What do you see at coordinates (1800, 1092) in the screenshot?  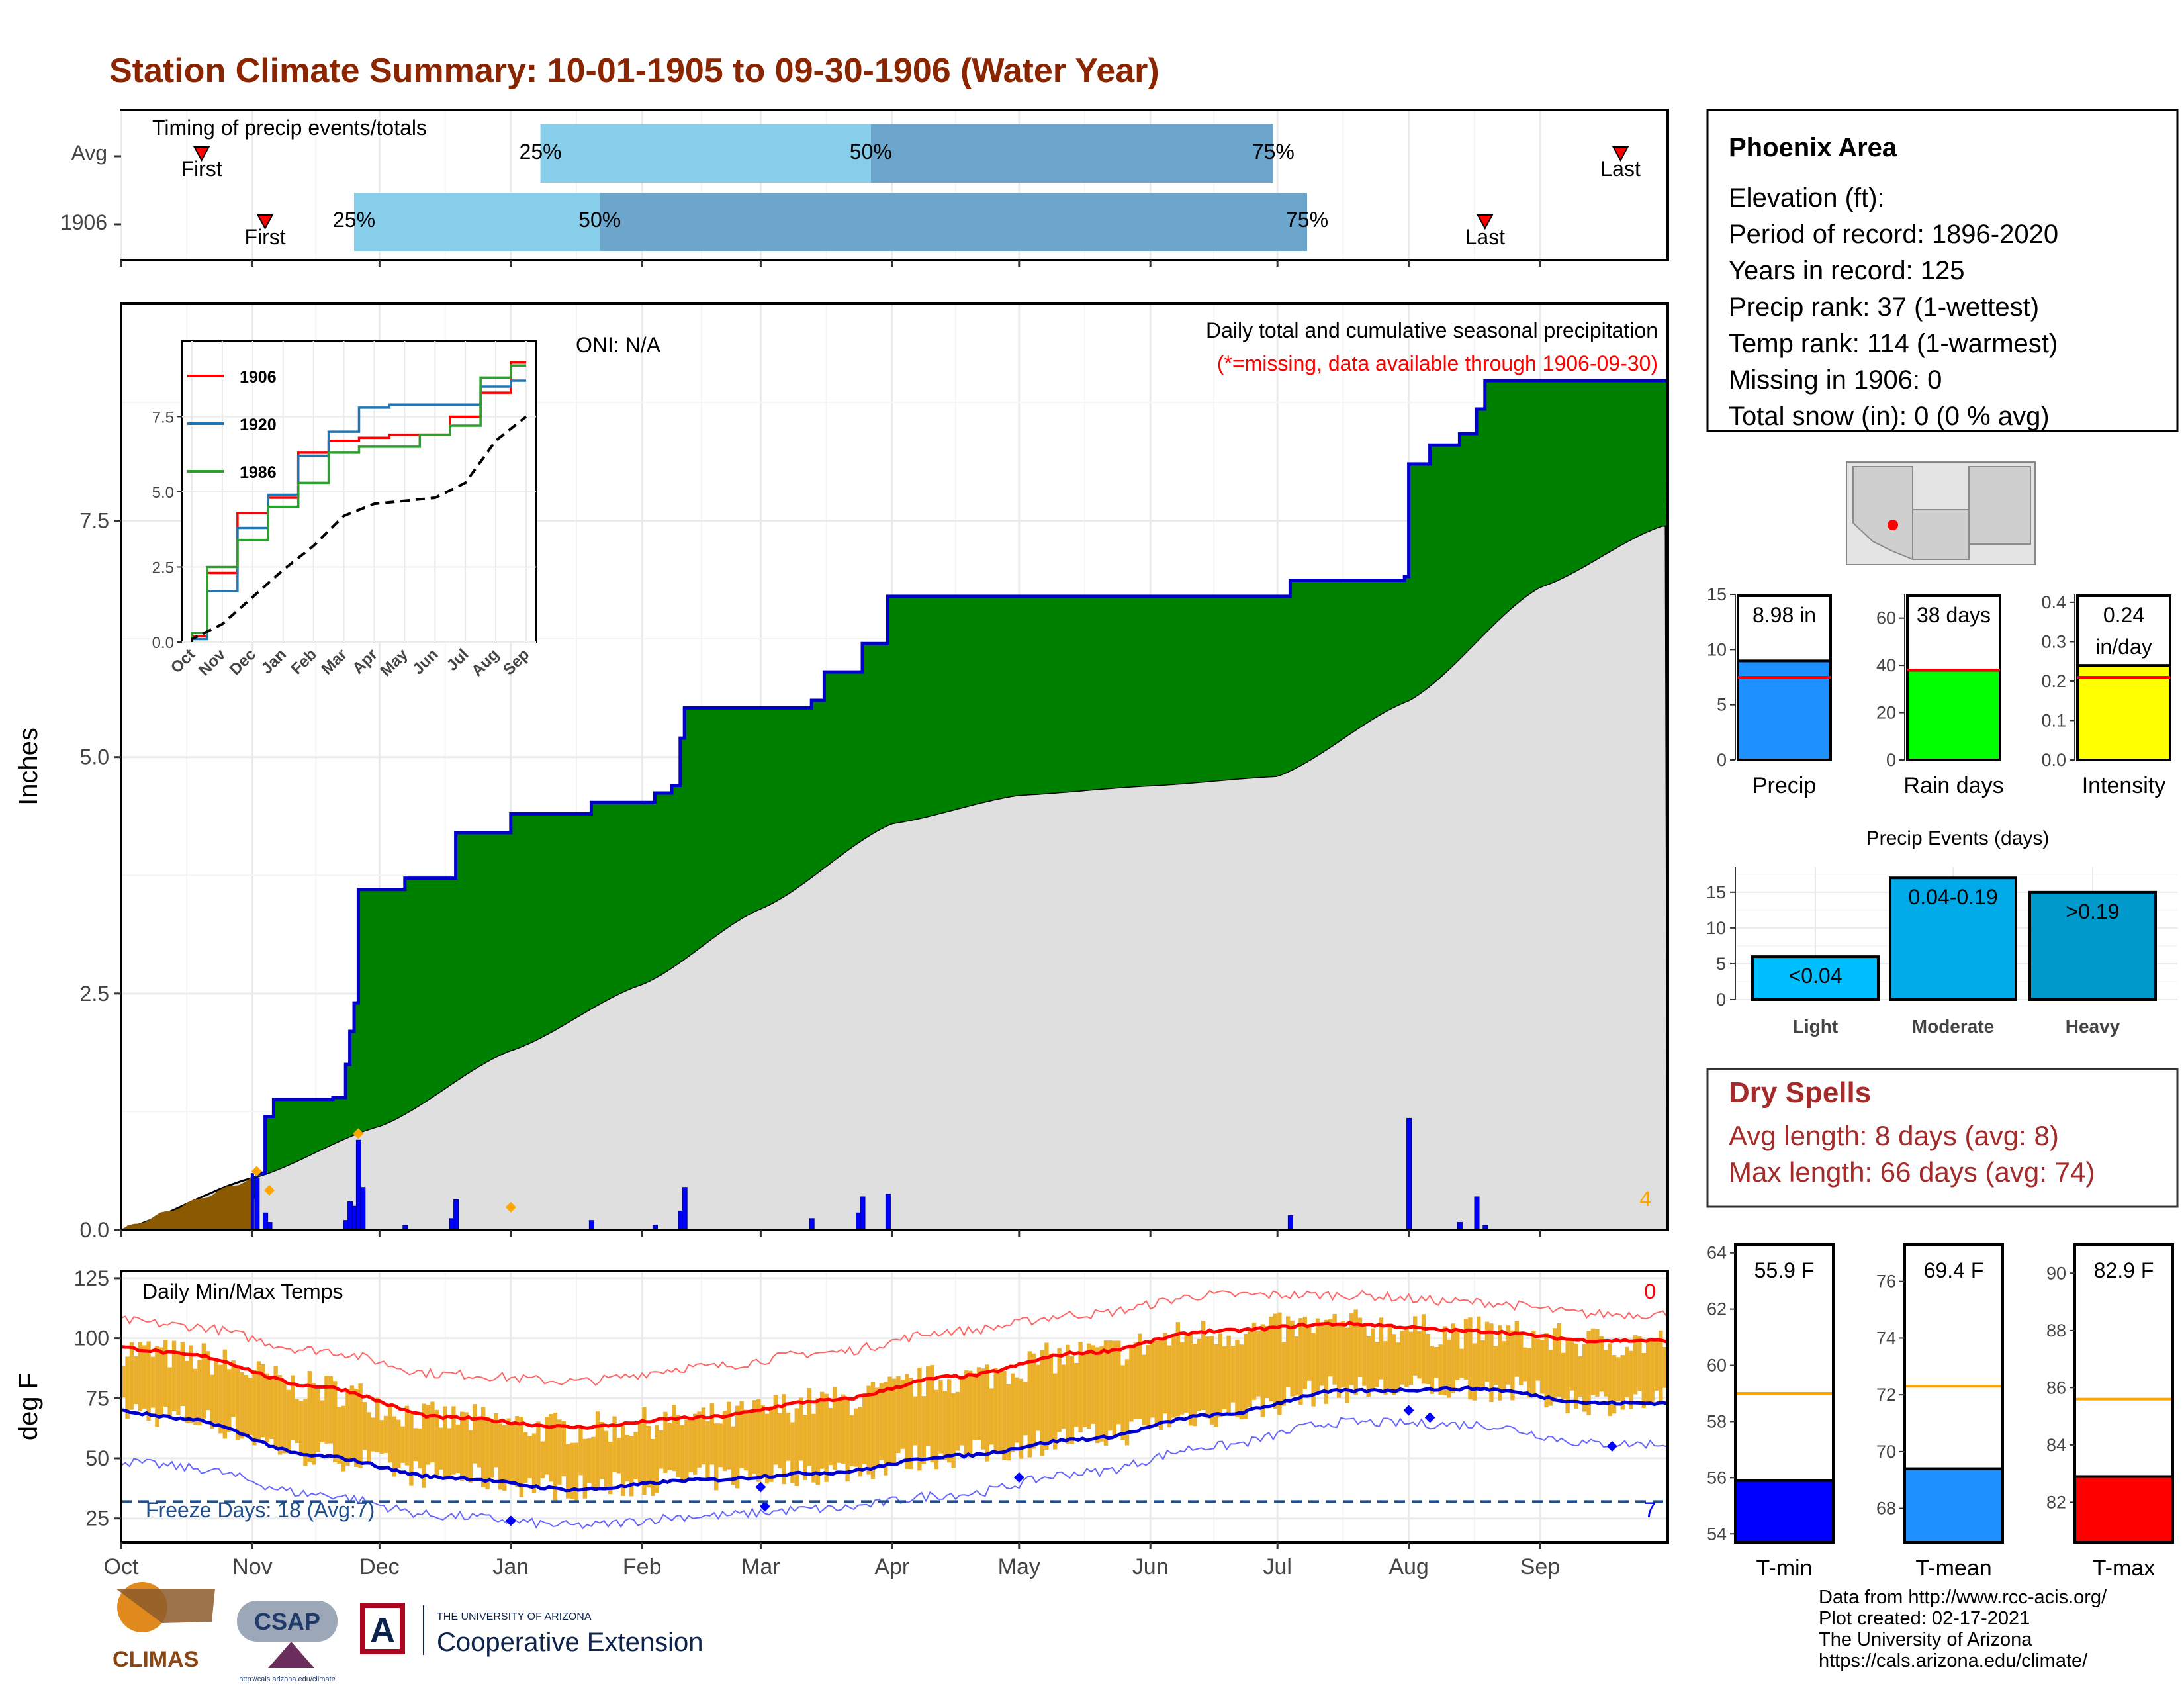 I see `dry-spells-title: Dry Spells` at bounding box center [1800, 1092].